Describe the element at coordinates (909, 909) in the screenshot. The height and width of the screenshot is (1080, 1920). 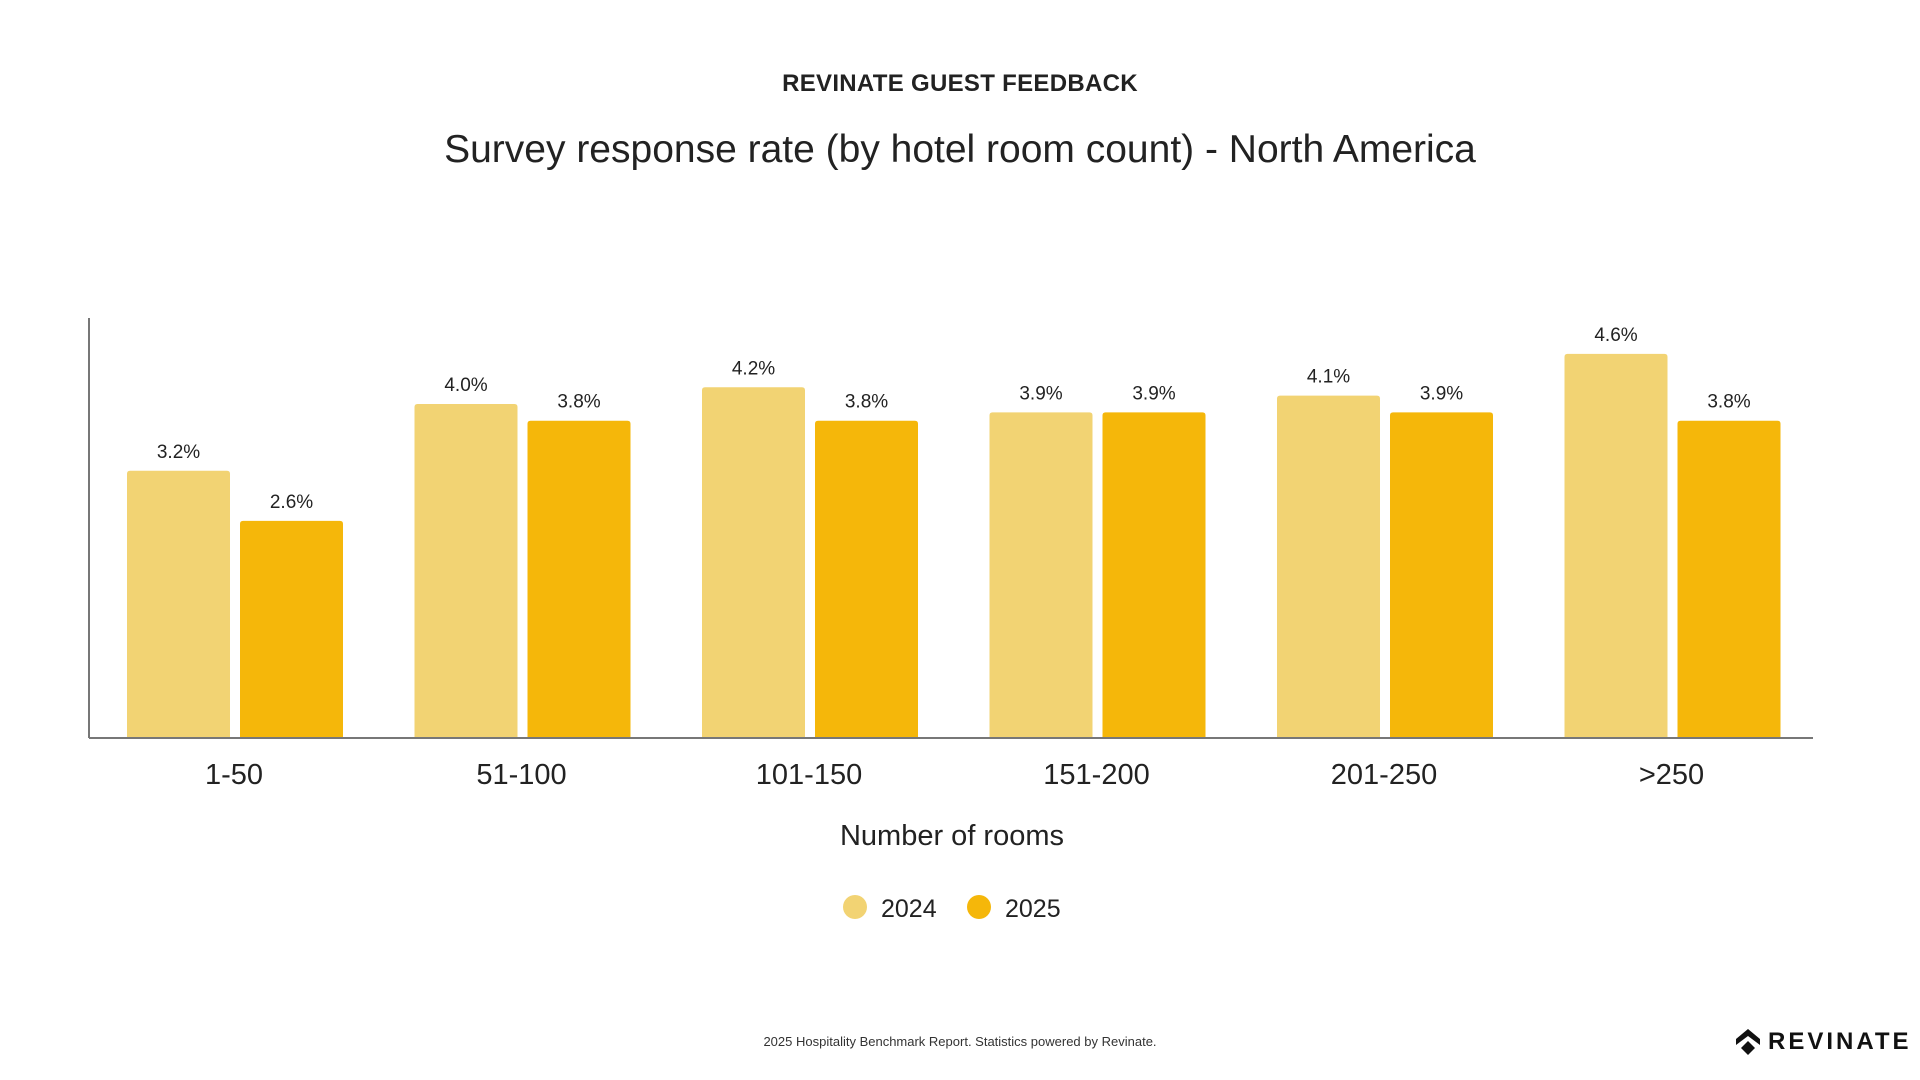
I see `legend-label-2024: 2024` at that location.